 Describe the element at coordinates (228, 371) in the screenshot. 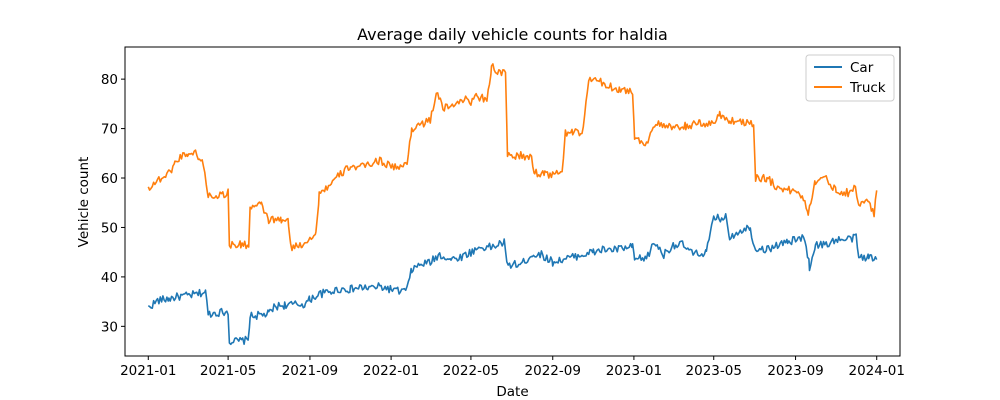

I see `x-tick-label: 2021-05` at that location.